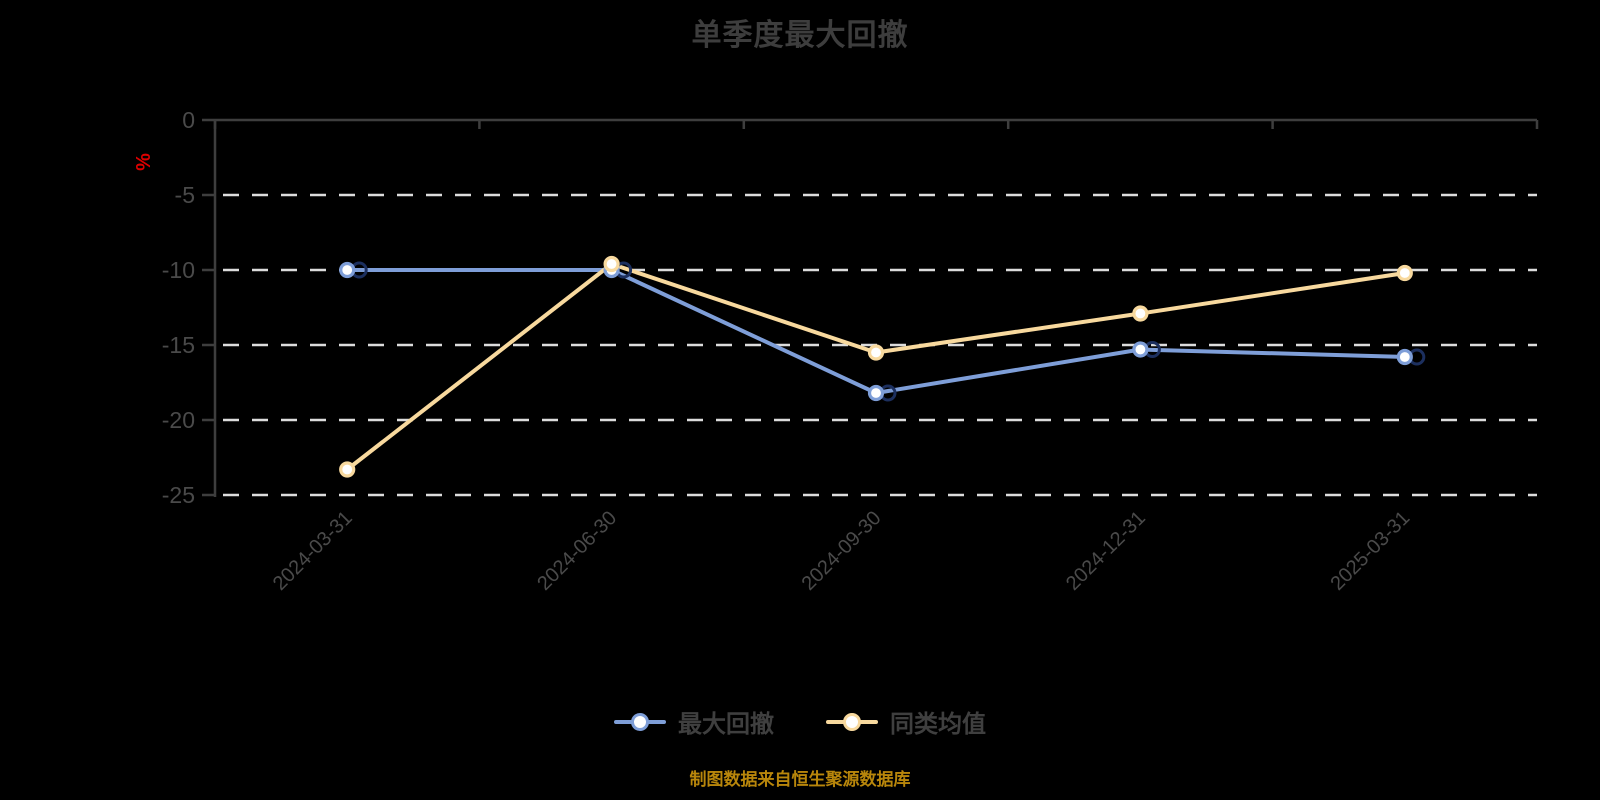  What do you see at coordinates (800, 35) in the screenshot?
I see `chart-title: 单季度最大回撤` at bounding box center [800, 35].